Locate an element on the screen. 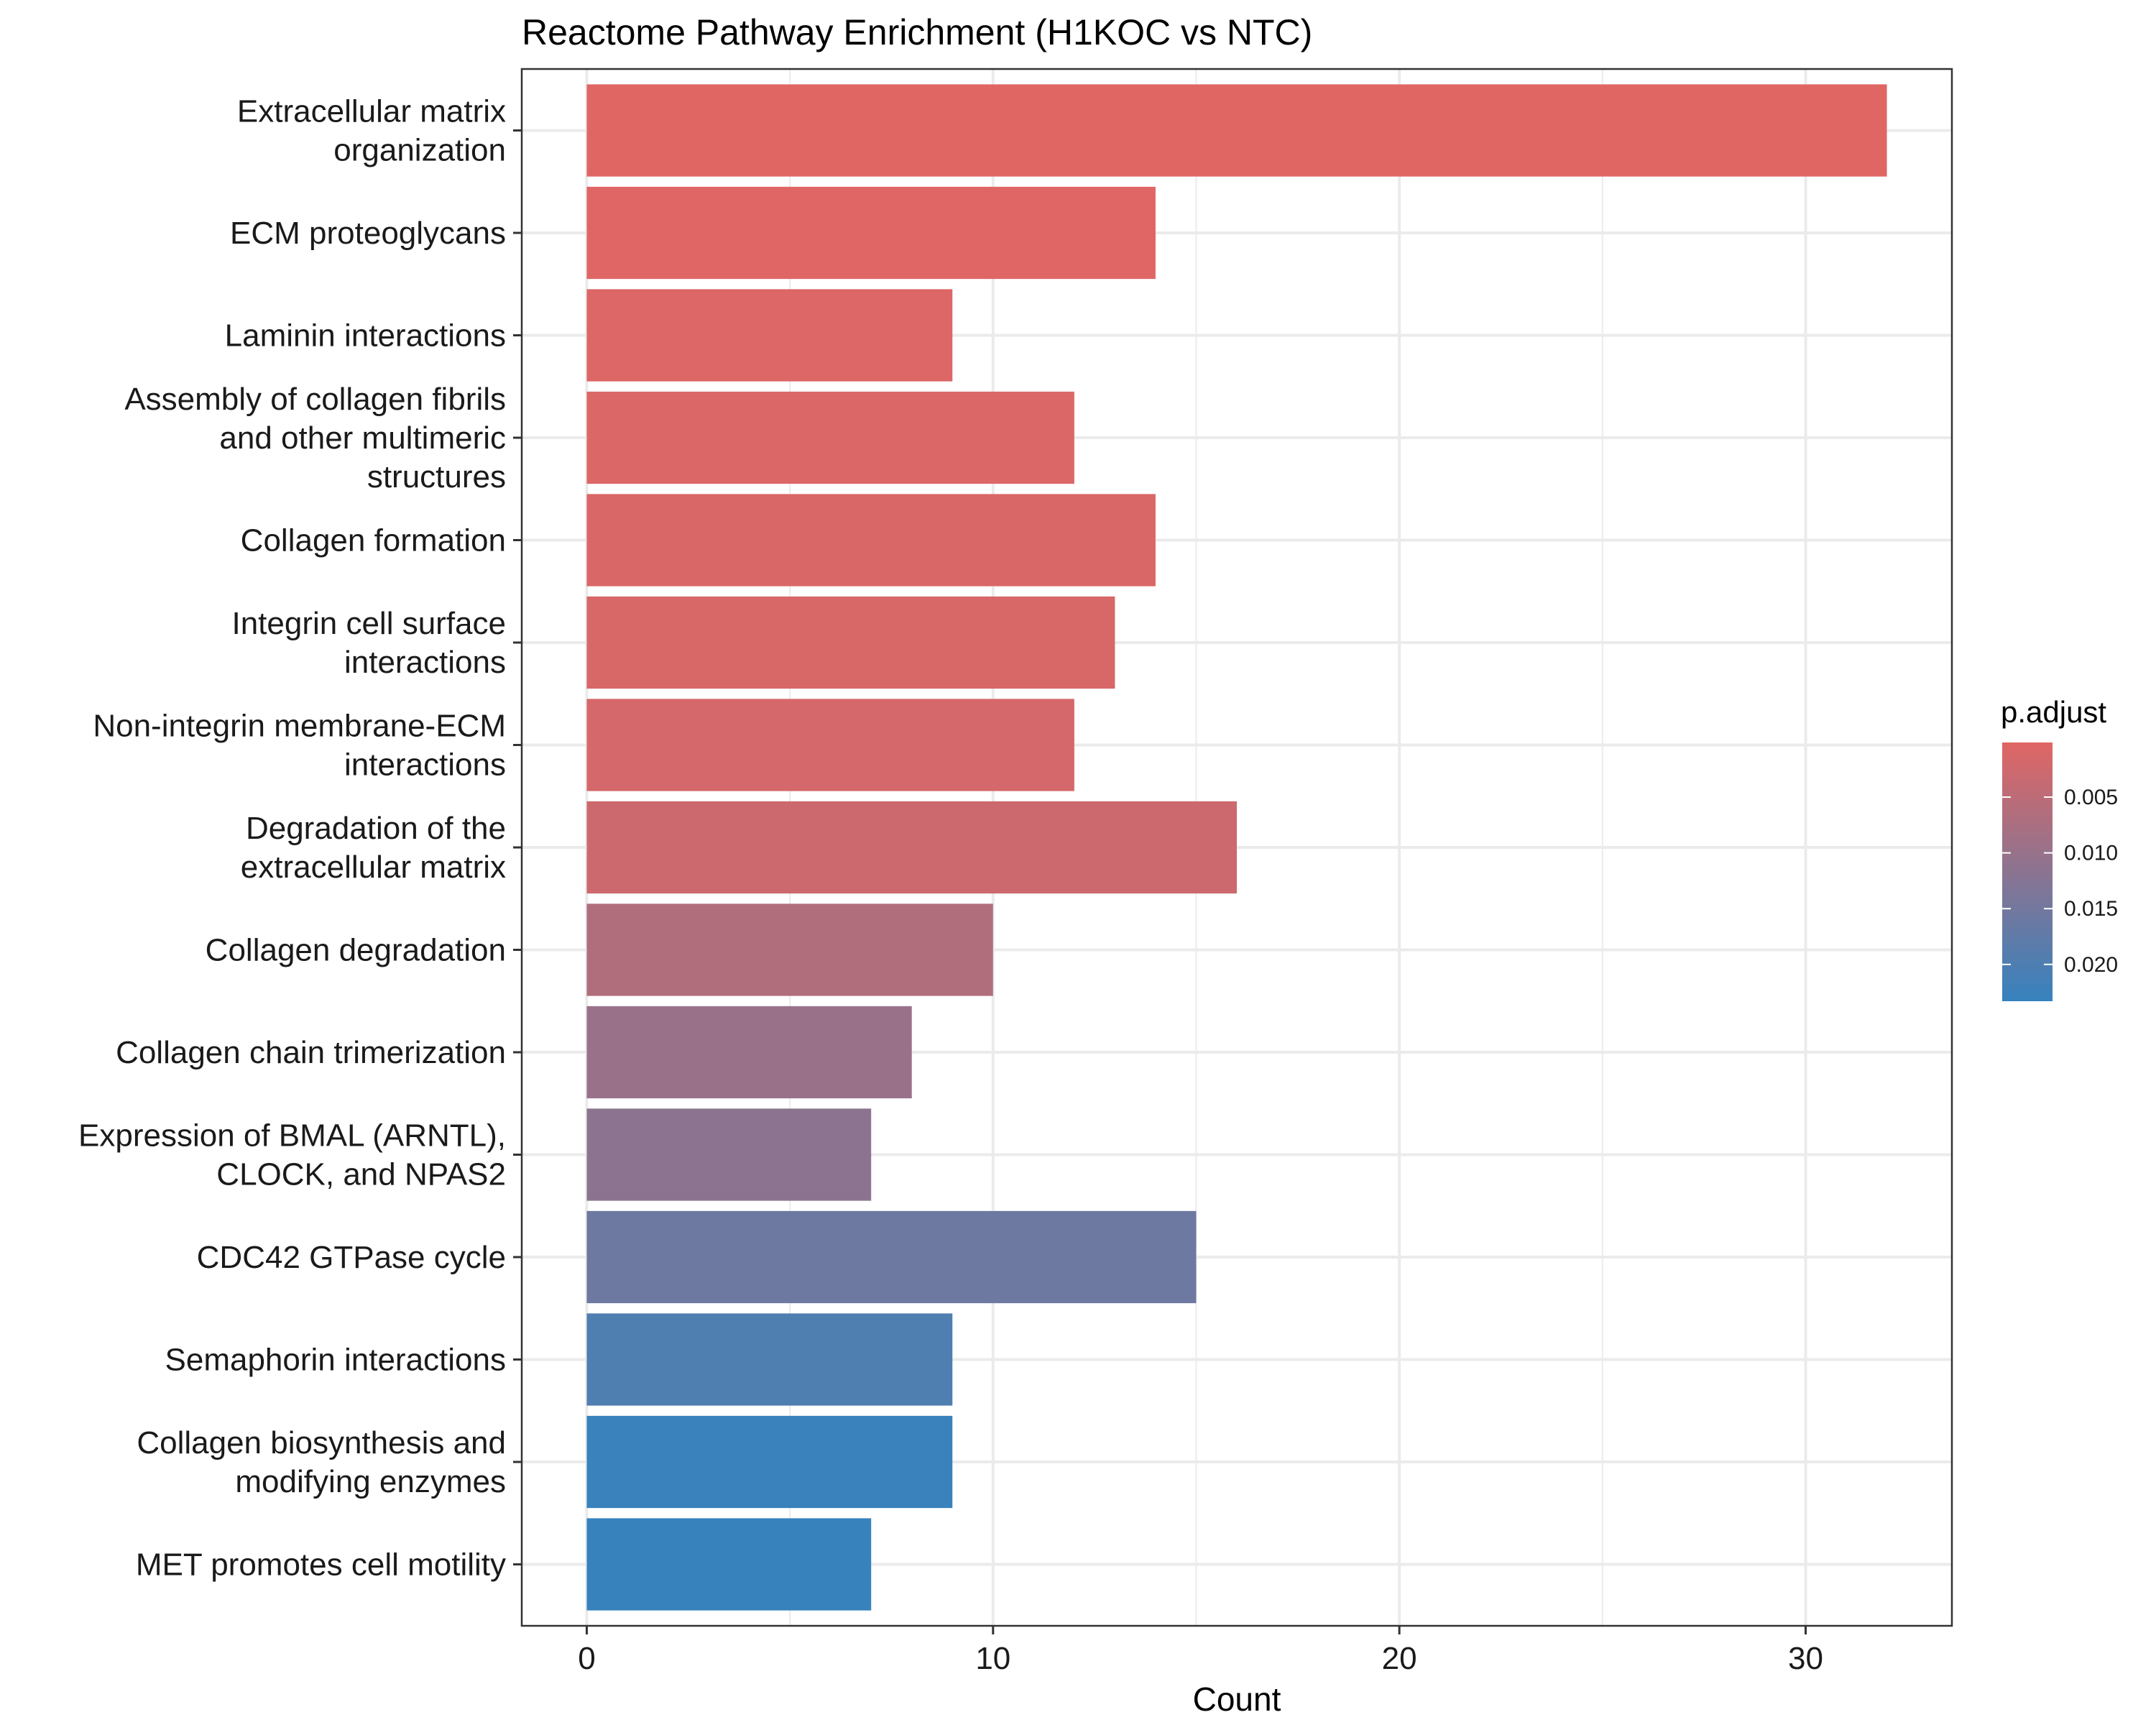 This screenshot has height=1725, width=2156. y-tick-label: Collagen degradation is located at coordinates (356, 950).